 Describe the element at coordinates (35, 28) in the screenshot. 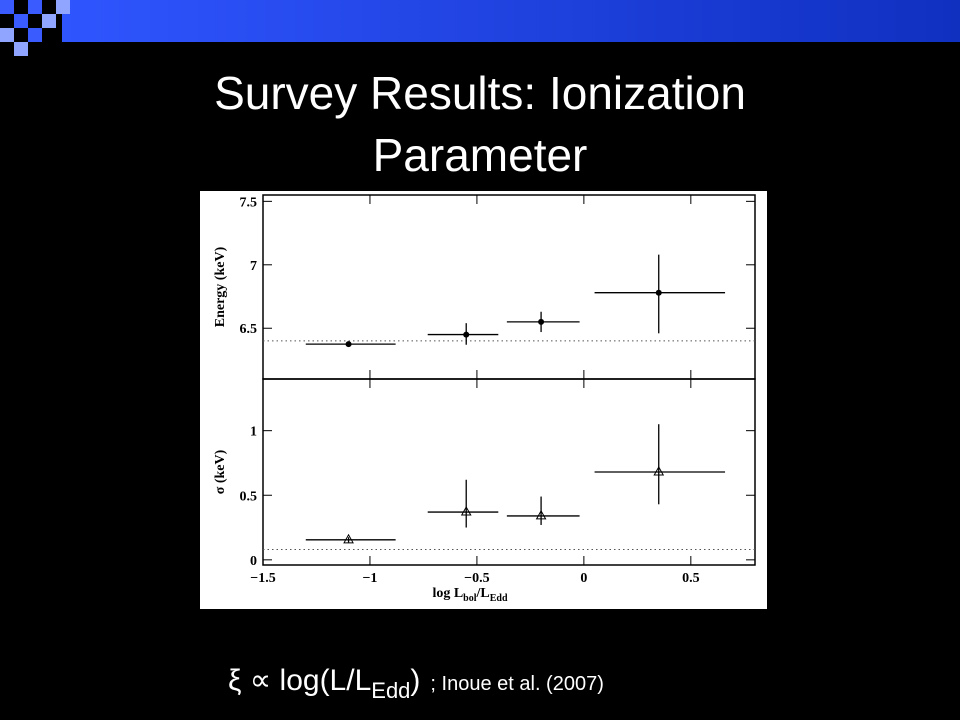

I see `corner-squares` at that location.